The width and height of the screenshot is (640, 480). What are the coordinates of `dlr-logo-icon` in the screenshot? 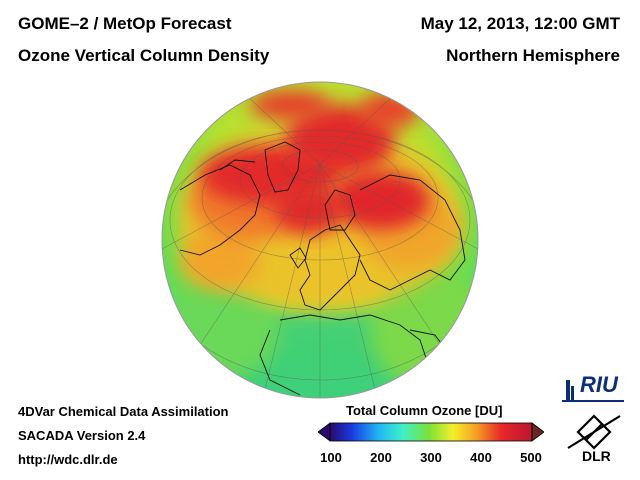 It's located at (594, 432).